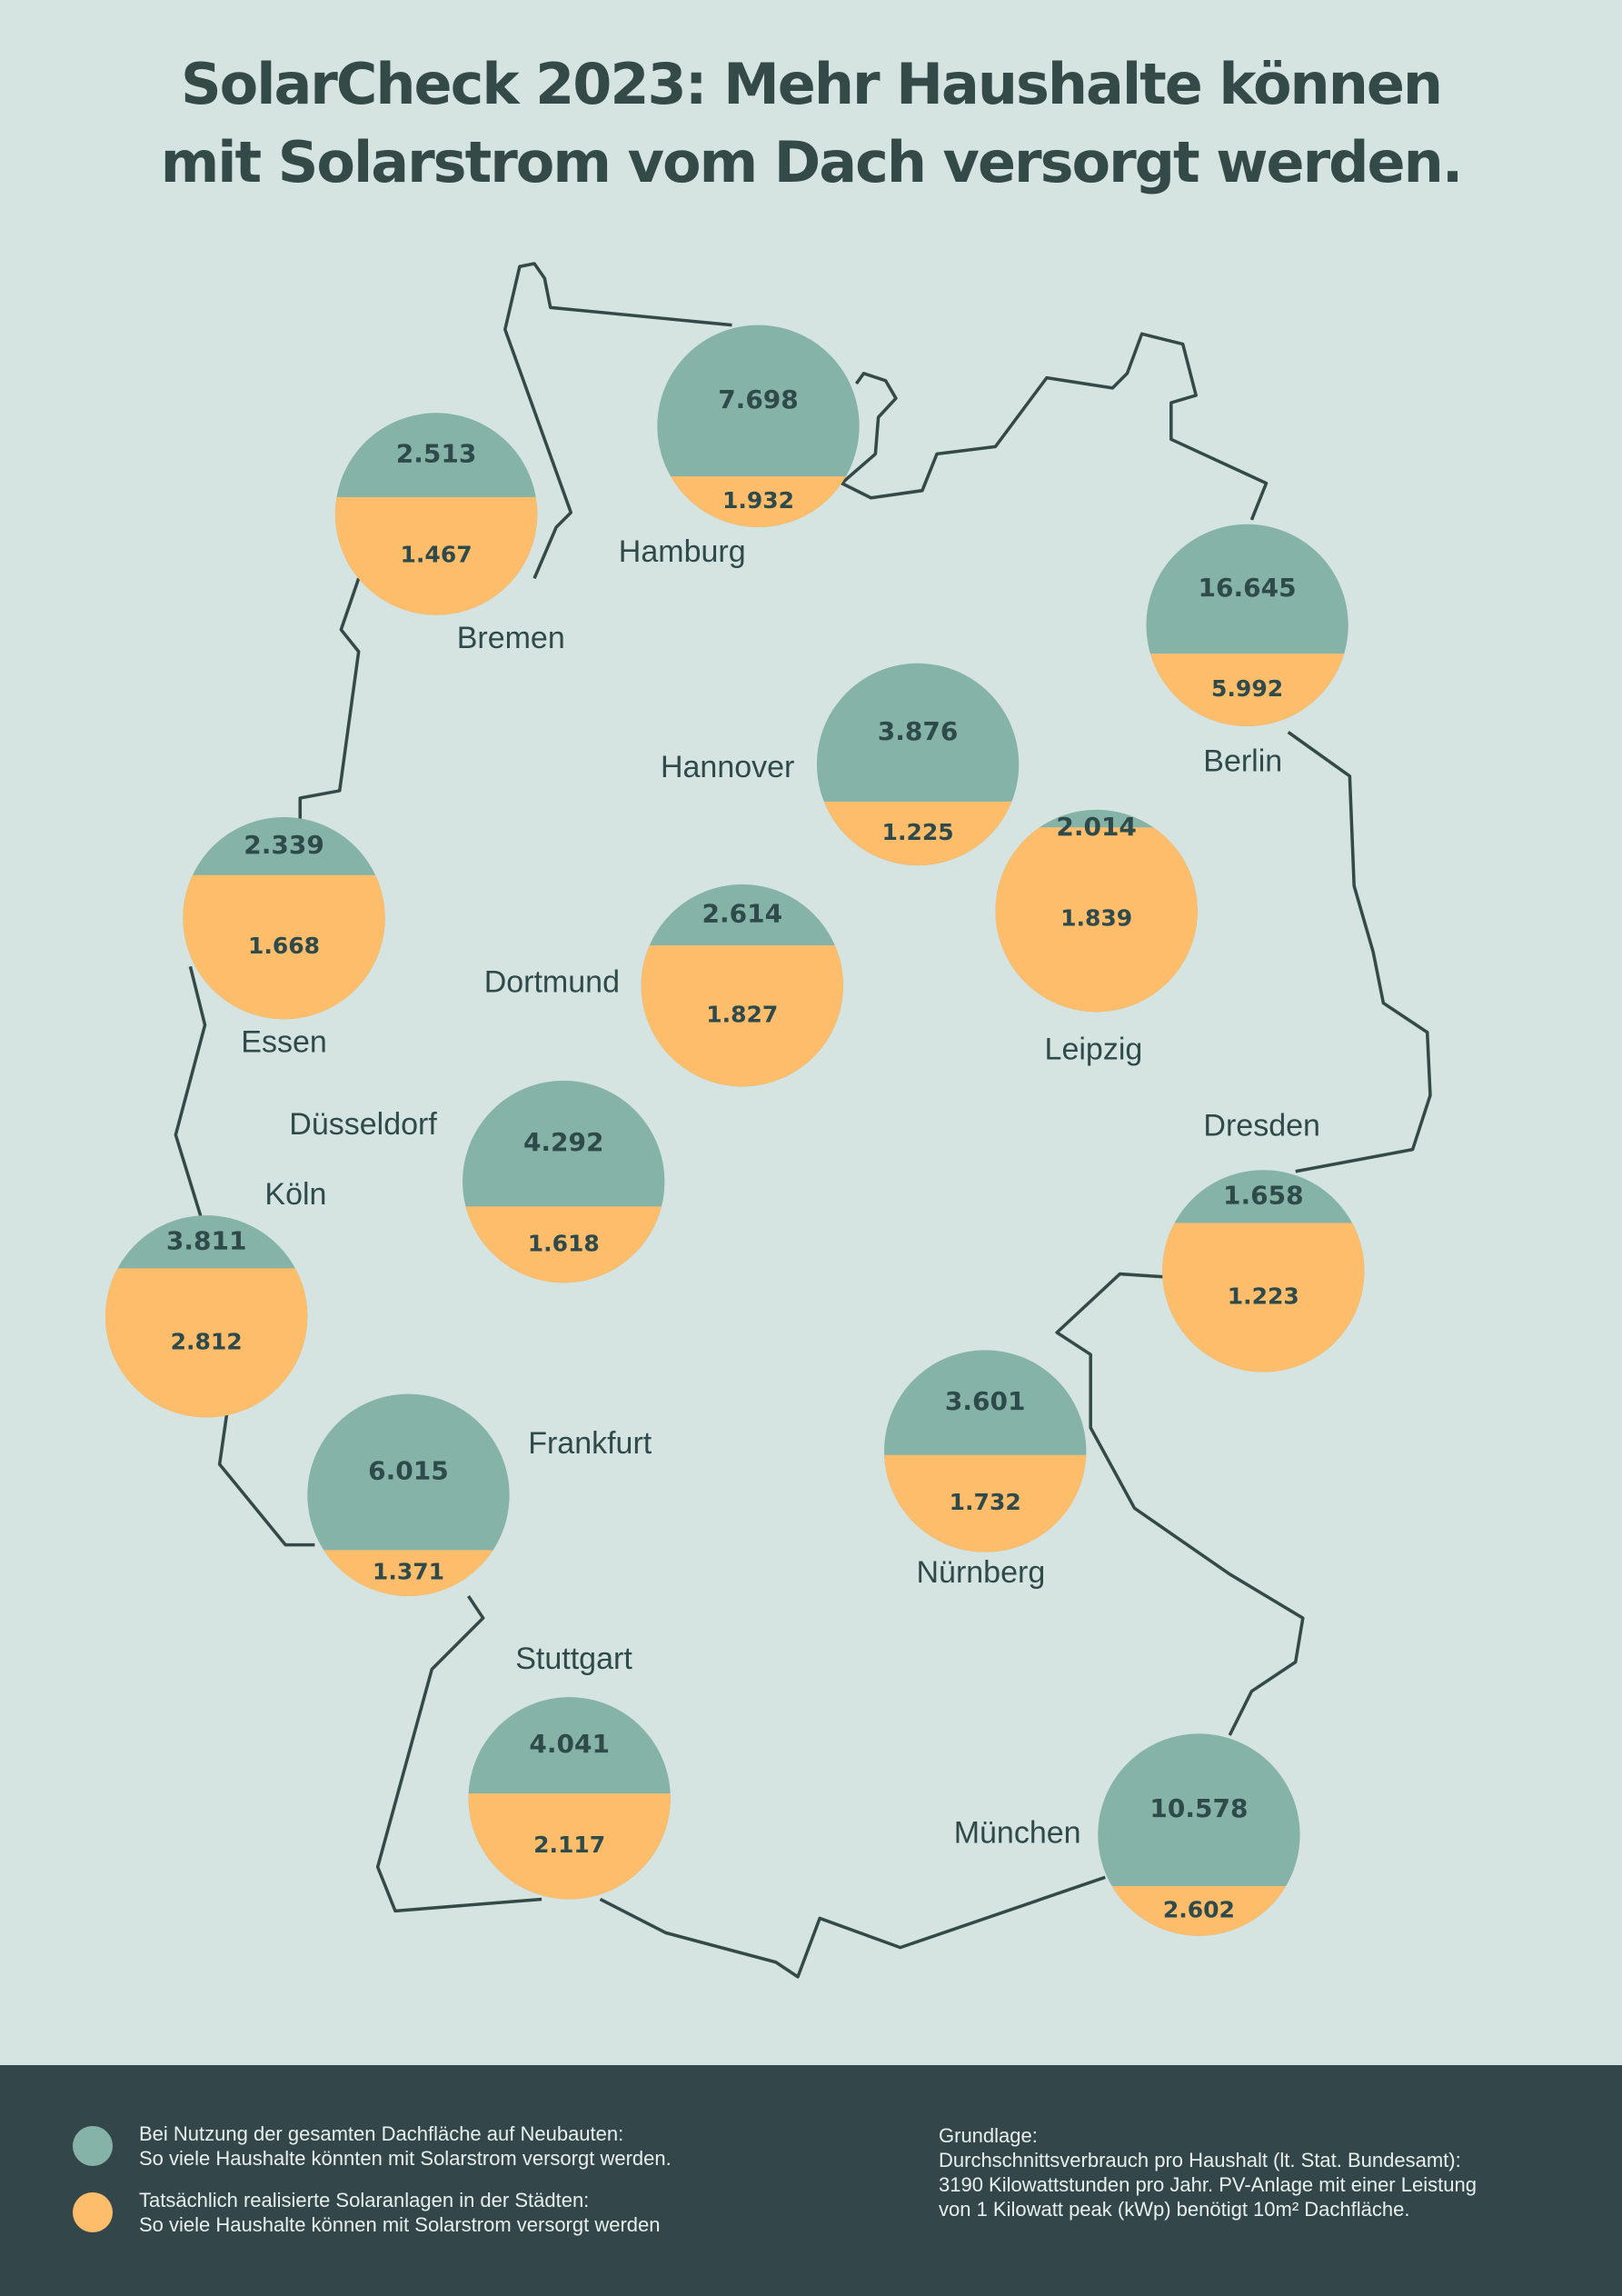  I want to click on actual-label: 1.618, so click(564, 1243).